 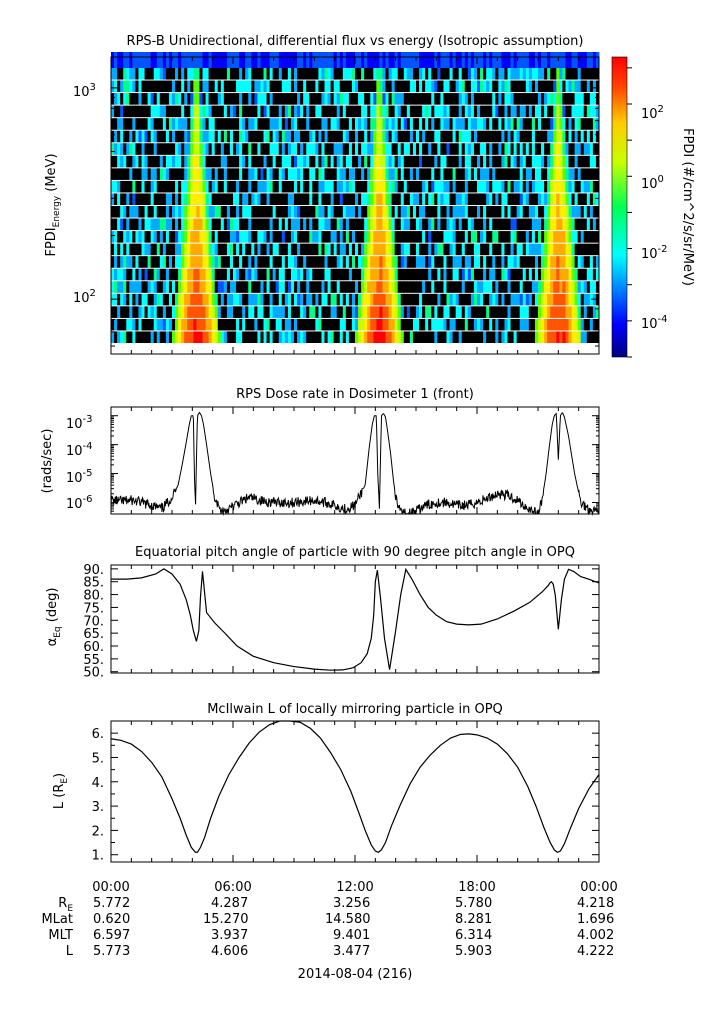 What do you see at coordinates (473, 919) in the screenshot?
I see `ephemeris-cell: 8.281` at bounding box center [473, 919].